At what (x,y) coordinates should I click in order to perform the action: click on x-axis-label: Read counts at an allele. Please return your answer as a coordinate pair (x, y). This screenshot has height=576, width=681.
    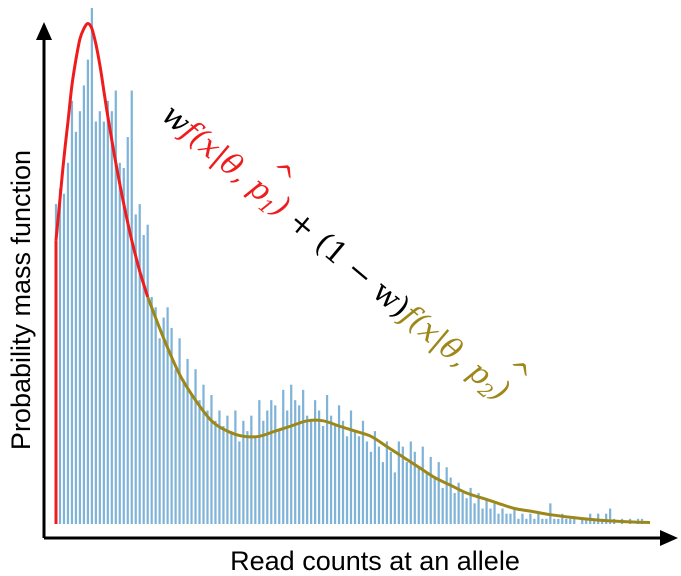
    Looking at the image, I should click on (375, 561).